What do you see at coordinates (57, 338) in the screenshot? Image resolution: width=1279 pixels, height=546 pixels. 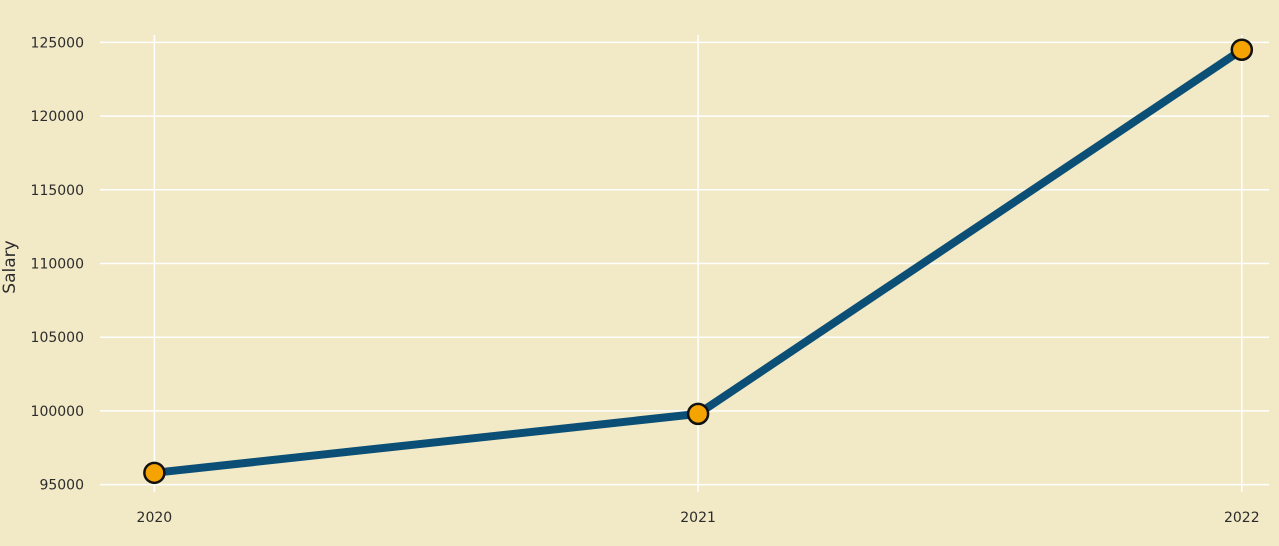 I see `y-tick-label: 105000` at bounding box center [57, 338].